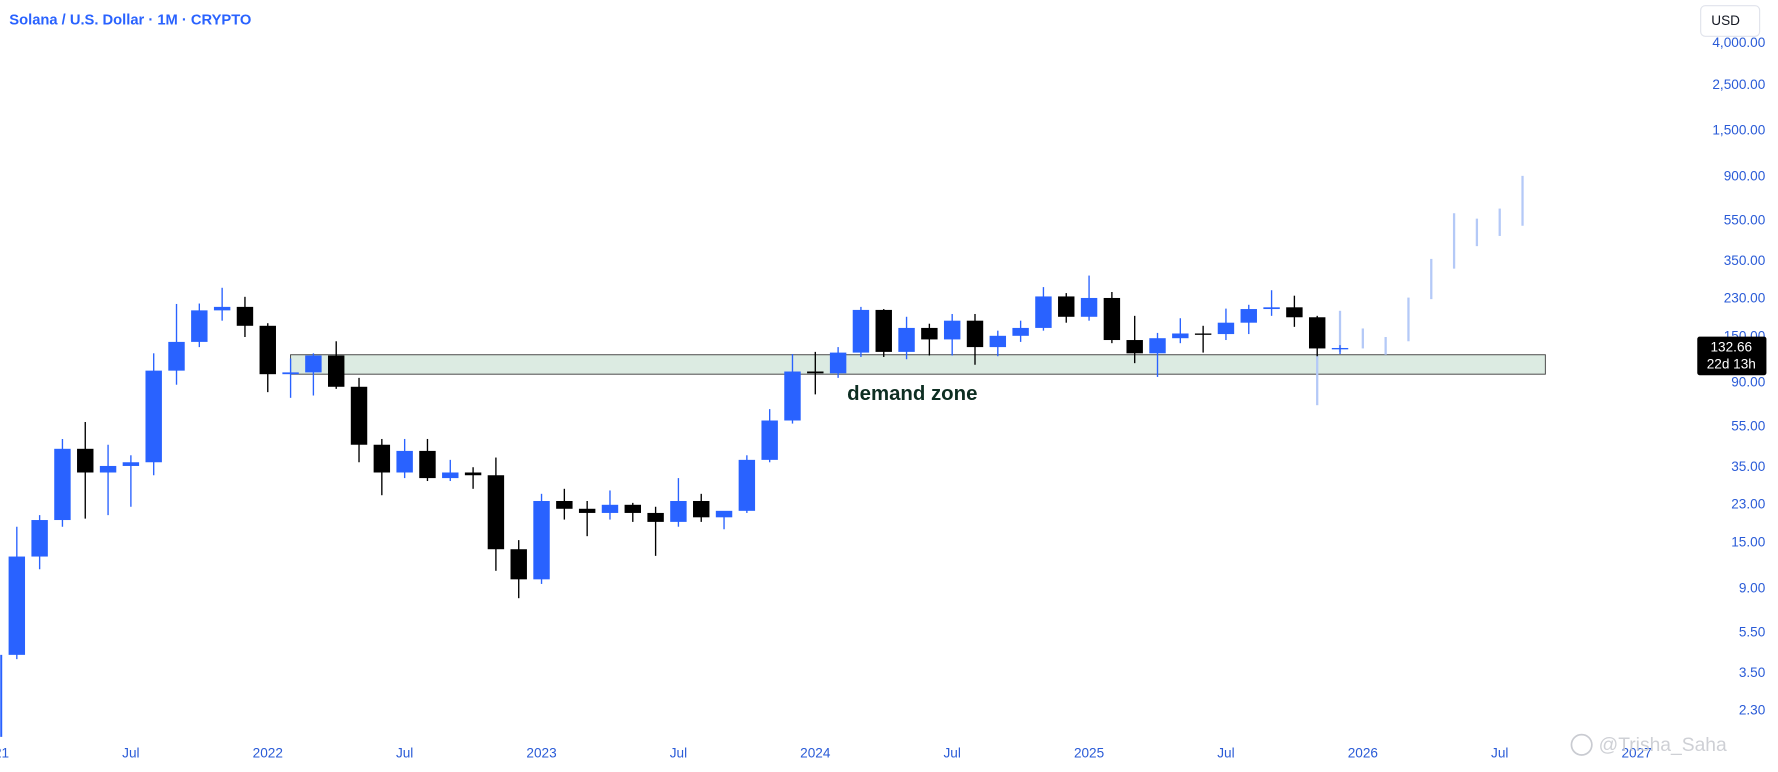 The image size is (1778, 772). Describe the element at coordinates (1748, 425) in the screenshot. I see `y-tick-label: 55.00` at that location.